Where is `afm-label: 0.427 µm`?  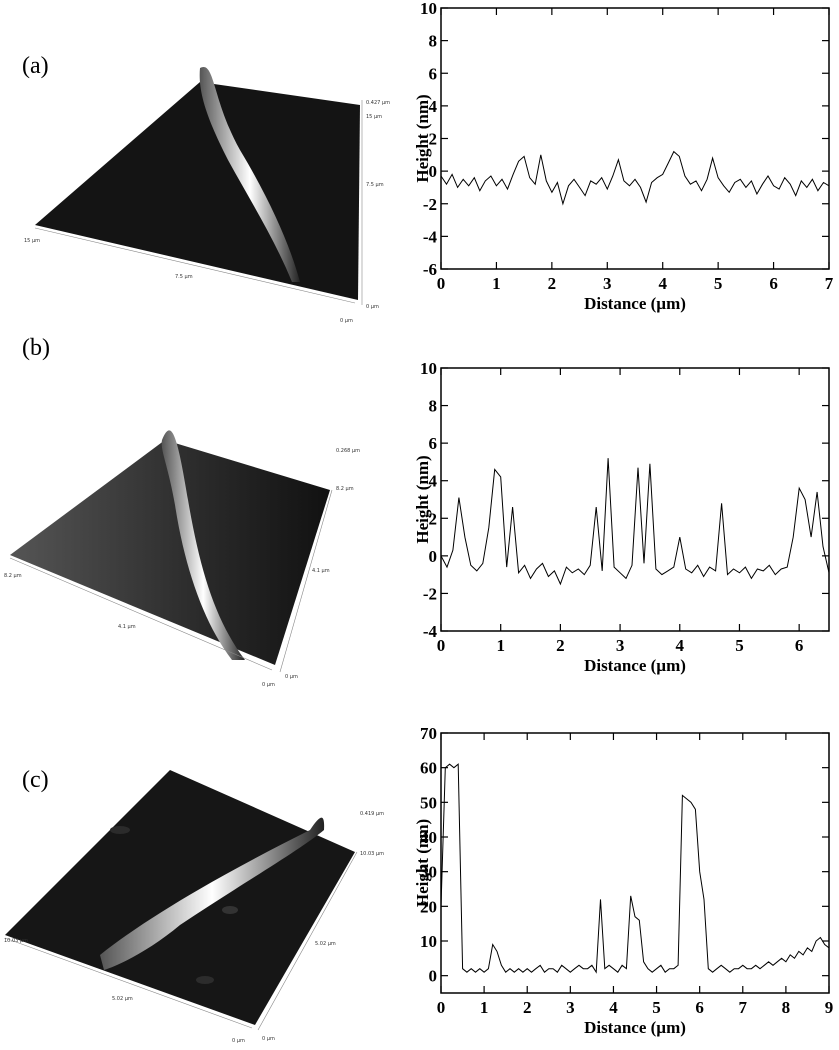 afm-label: 0.427 µm is located at coordinates (378, 103).